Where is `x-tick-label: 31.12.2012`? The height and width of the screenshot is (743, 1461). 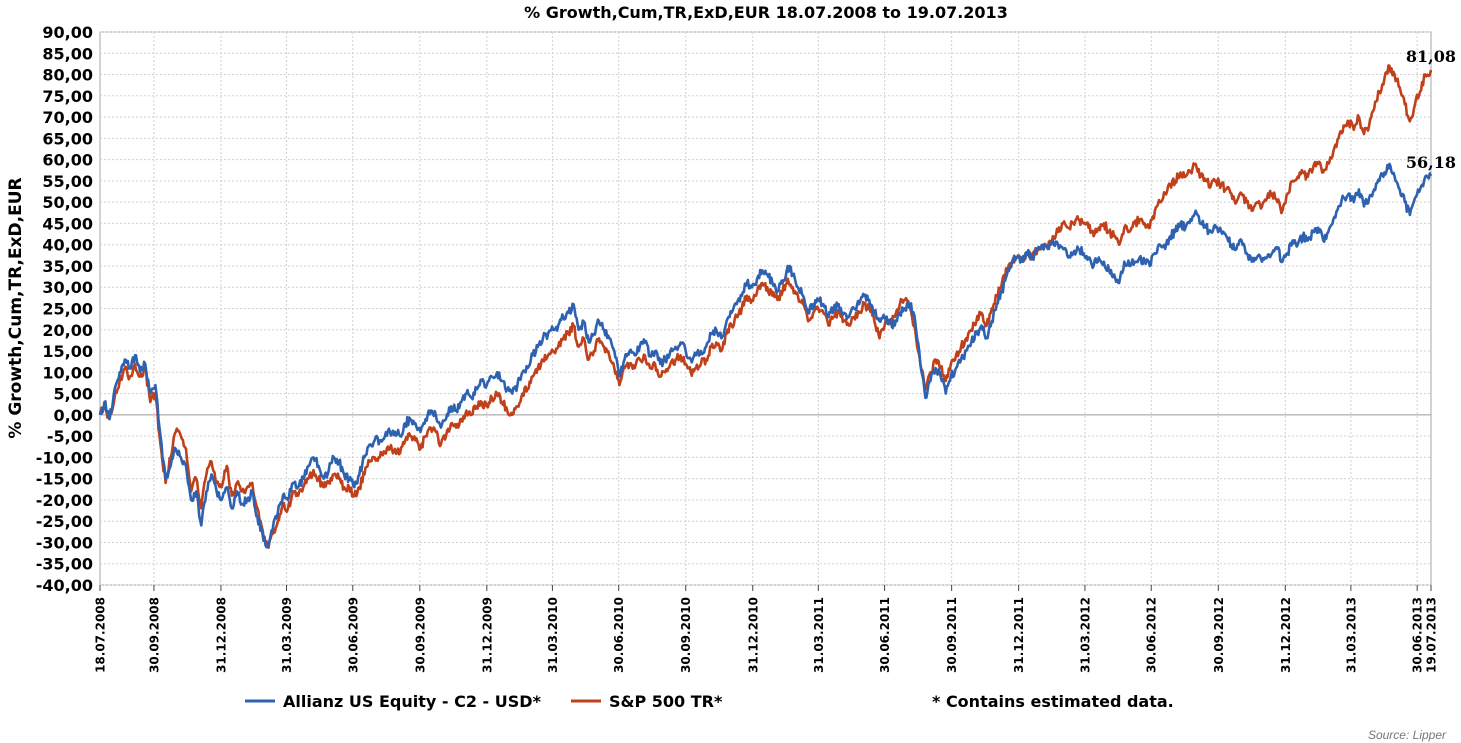 x-tick-label: 31.12.2012 is located at coordinates (1286, 635).